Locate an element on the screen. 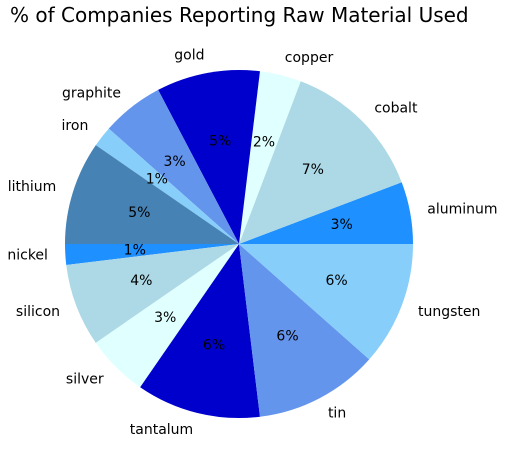 The height and width of the screenshot is (470, 505). category-label-silicon: silicon is located at coordinates (38, 312).